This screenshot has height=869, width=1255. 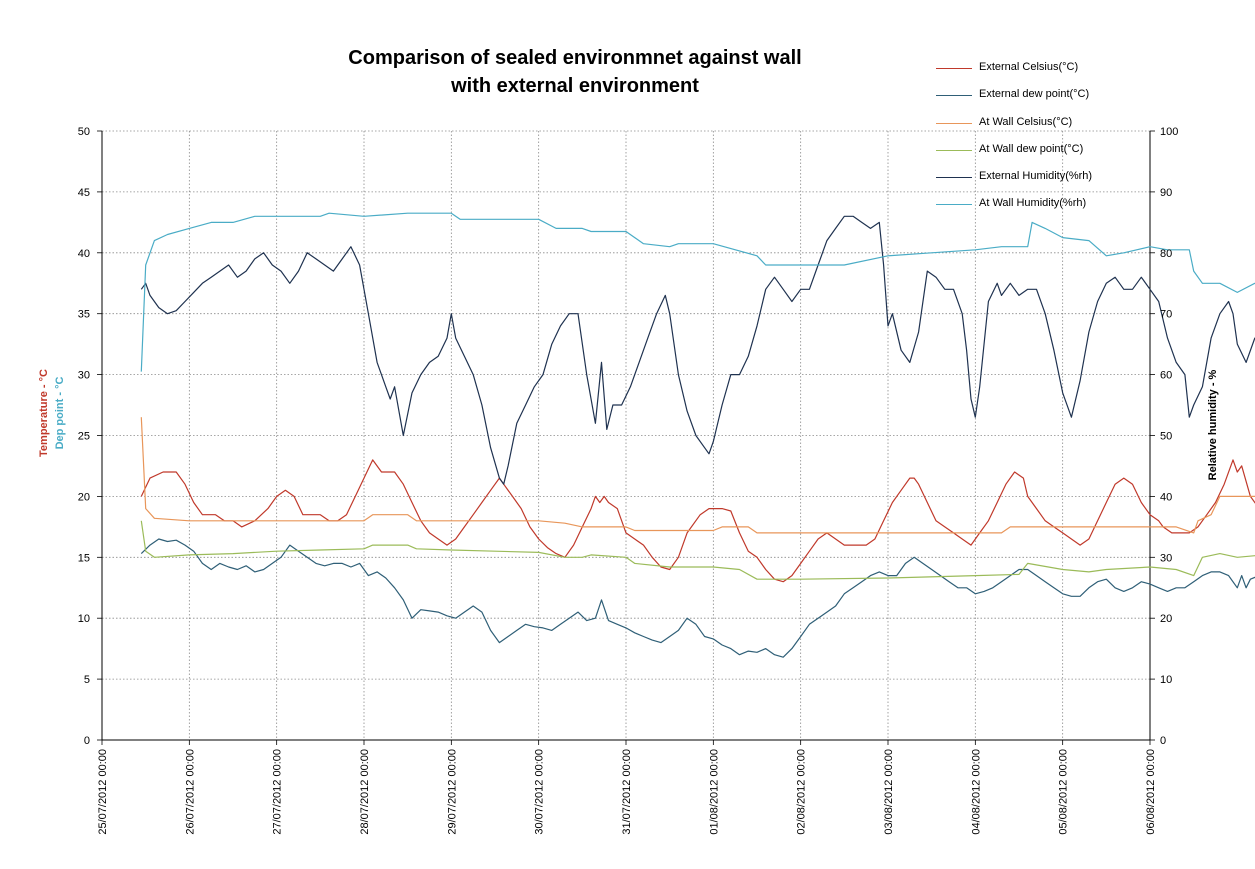 What do you see at coordinates (1166, 680) in the screenshot?
I see `y-right-tick-label: 10` at bounding box center [1166, 680].